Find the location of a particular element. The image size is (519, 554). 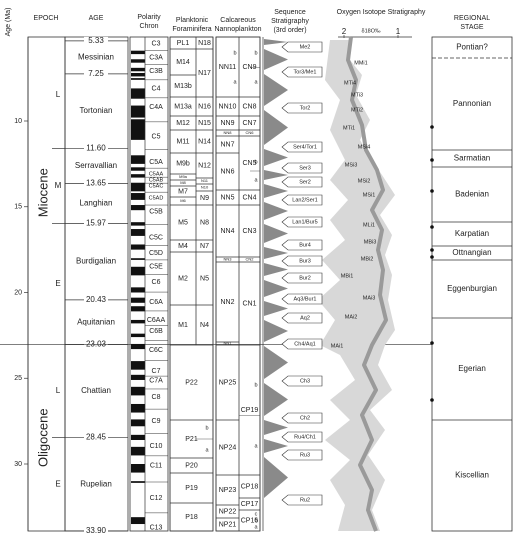

isotope-event: MLi1 is located at coordinates (369, 225).